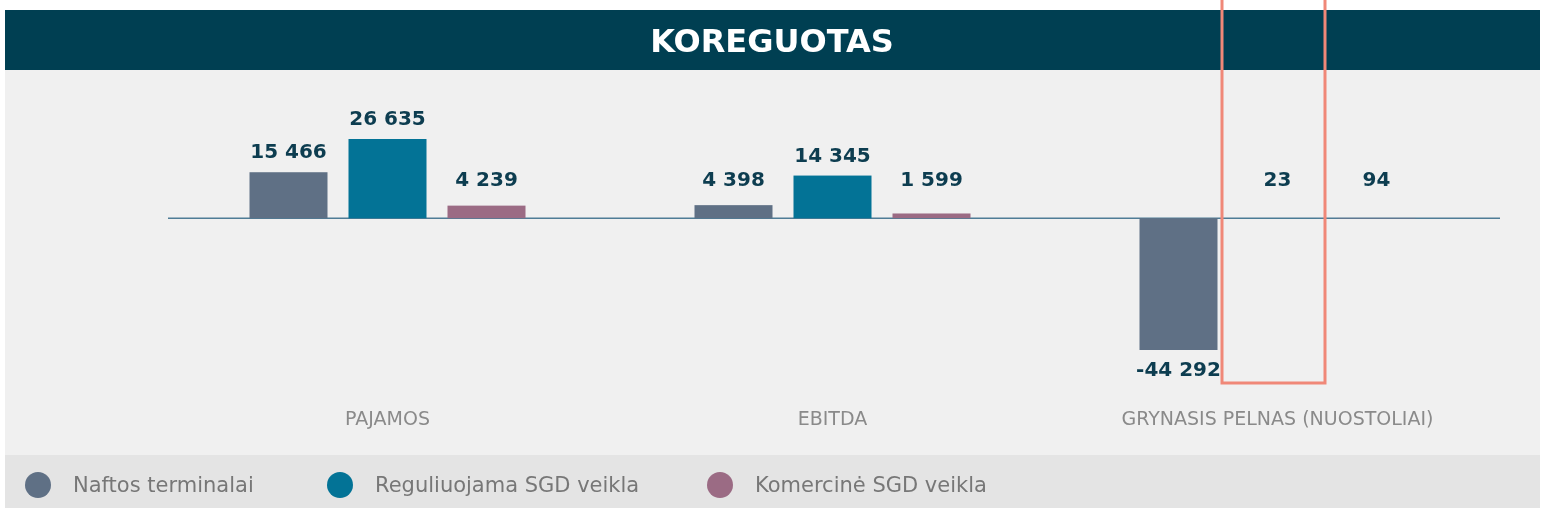  What do you see at coordinates (387, 118) in the screenshot?
I see `data-label: 26 635` at bounding box center [387, 118].